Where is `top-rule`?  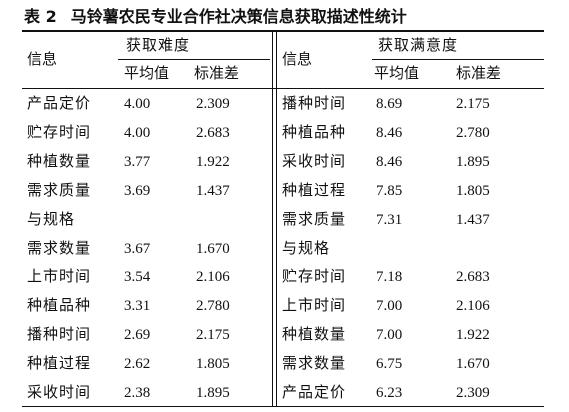 top-rule is located at coordinates (283, 31).